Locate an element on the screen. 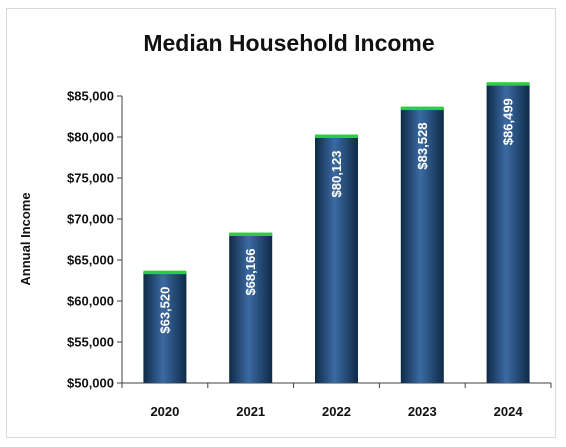  y-tick-label: $60,000 is located at coordinates (90, 301).